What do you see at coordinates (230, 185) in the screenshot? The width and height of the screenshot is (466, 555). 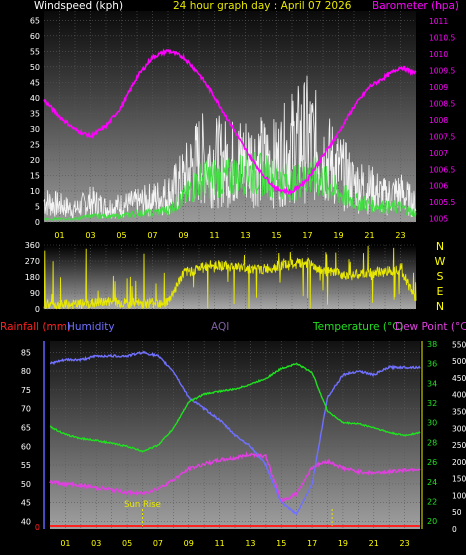 I see `average-series` at bounding box center [230, 185].